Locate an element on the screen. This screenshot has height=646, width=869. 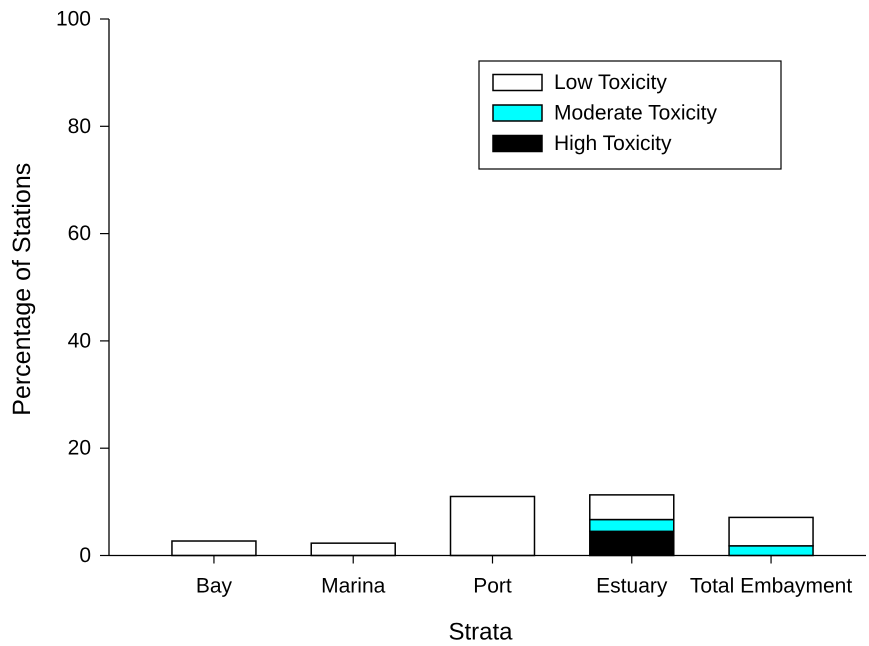
x-tick-label: Bay is located at coordinates (214, 586).